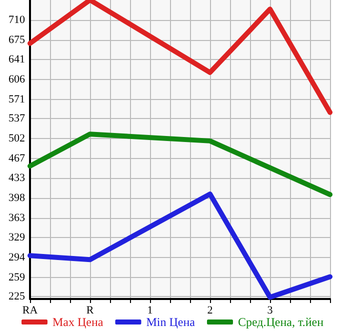 This screenshot has width=345, height=335. Describe the element at coordinates (78, 322) in the screenshot. I see `legend-label: Max Цена` at that location.